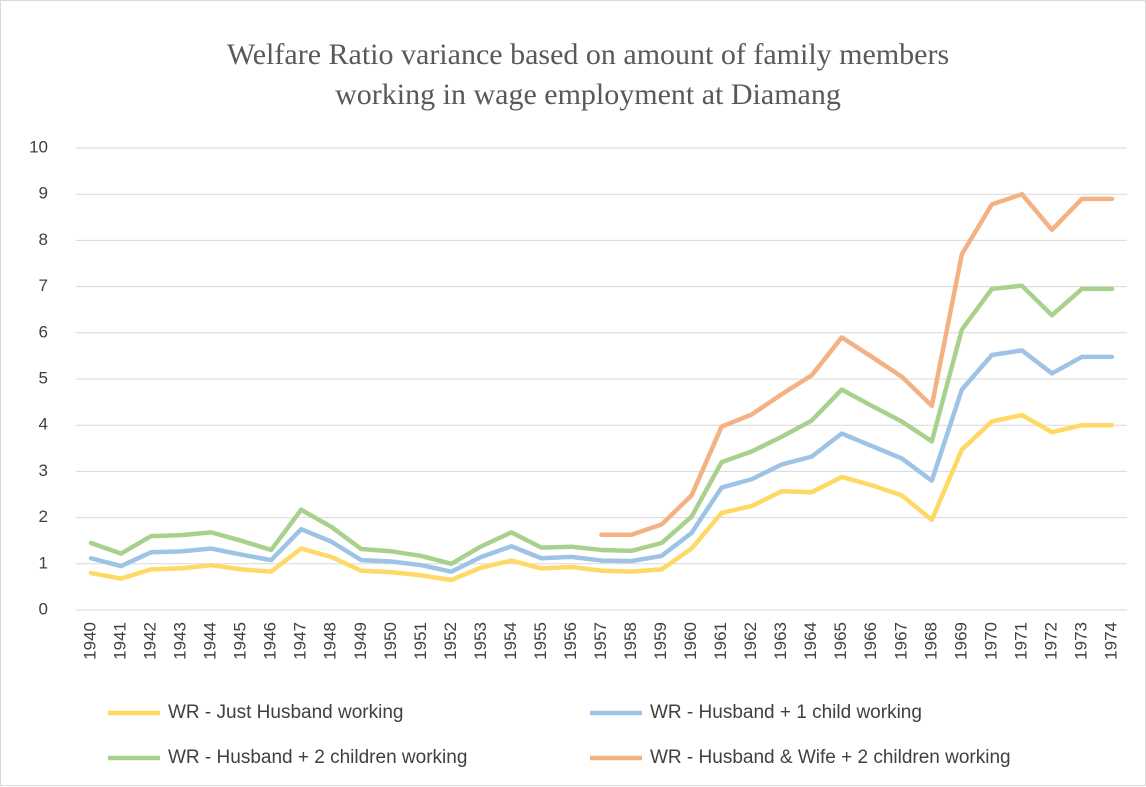 The width and height of the screenshot is (1146, 787). I want to click on legend-label: WR - Just Husband working, so click(285, 712).